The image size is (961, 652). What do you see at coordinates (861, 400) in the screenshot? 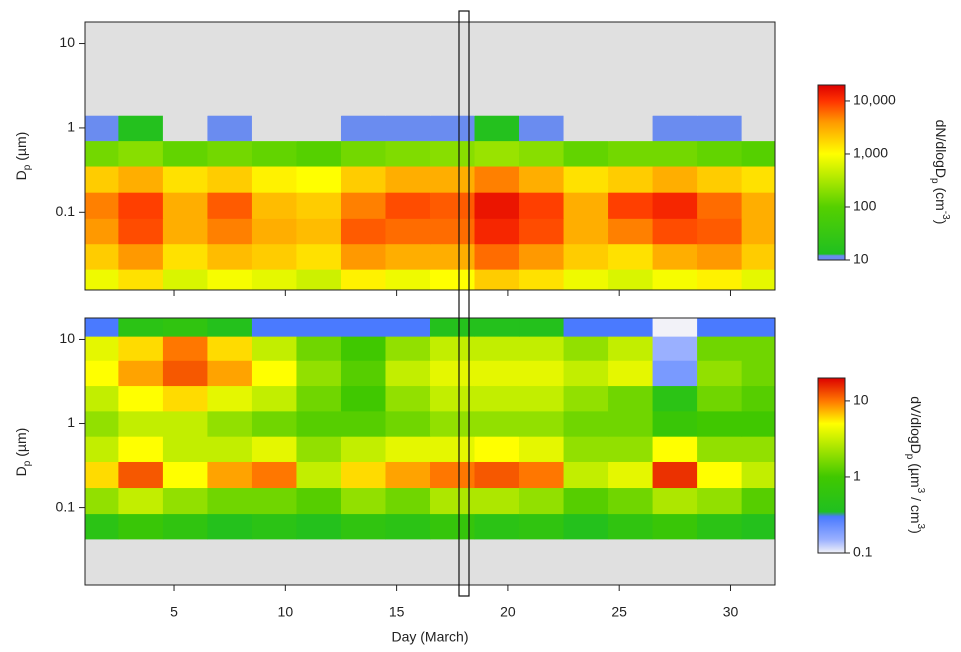
I see `colorbar-tick-label: 10` at bounding box center [861, 400].